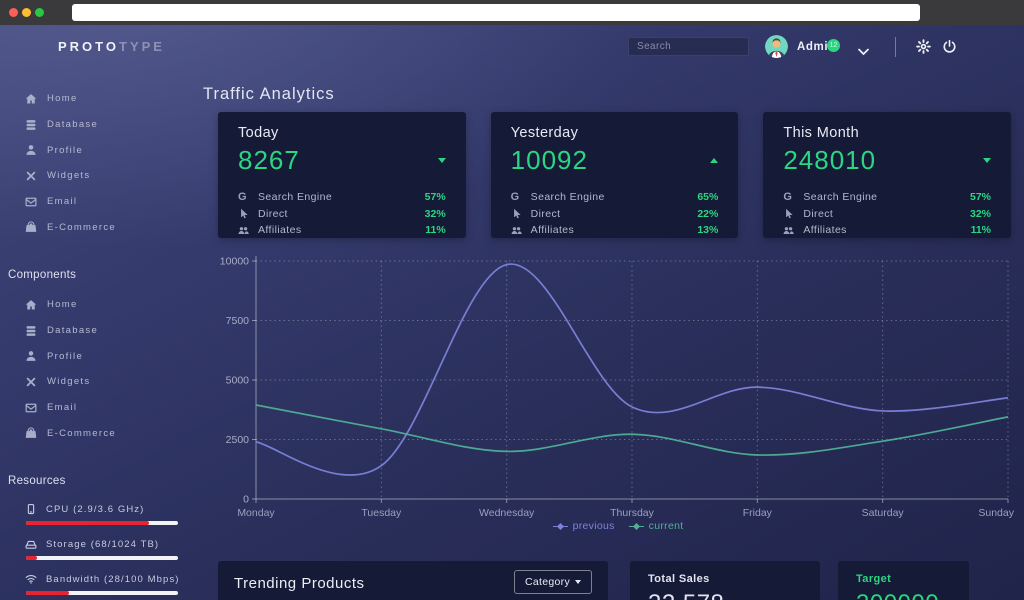  What do you see at coordinates (578, 582) in the screenshot?
I see `caret-down-icon` at bounding box center [578, 582].